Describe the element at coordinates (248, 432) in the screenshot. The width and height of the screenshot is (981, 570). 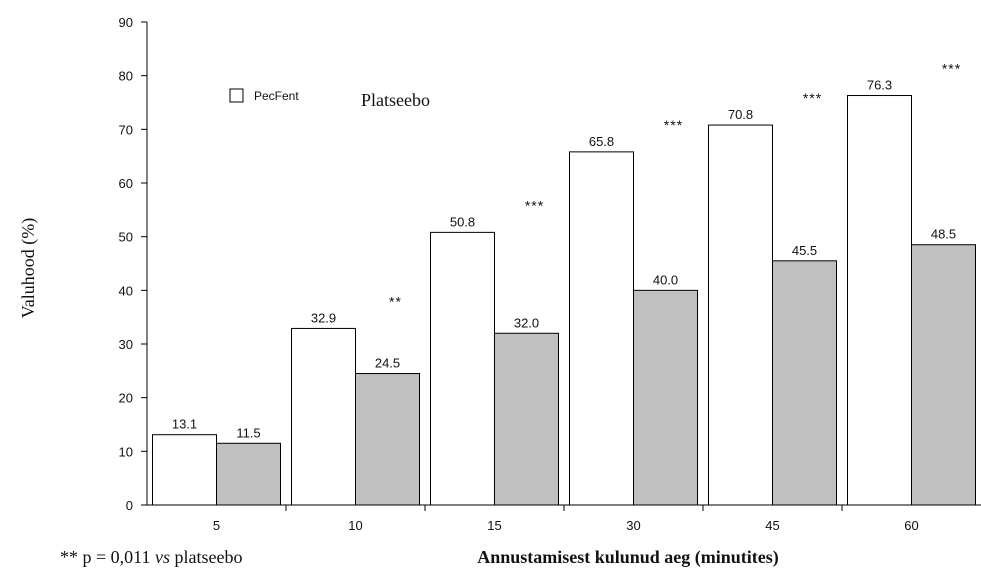
I see `data-label-platseebo: 11.5` at that location.